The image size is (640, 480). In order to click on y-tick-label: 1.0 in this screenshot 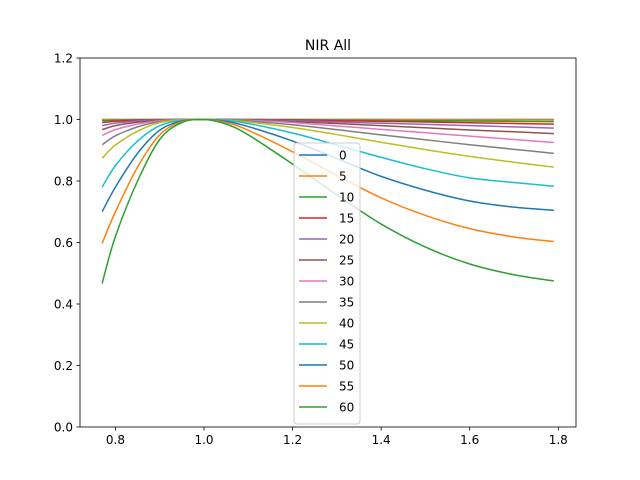, I will do `click(63, 120)`.